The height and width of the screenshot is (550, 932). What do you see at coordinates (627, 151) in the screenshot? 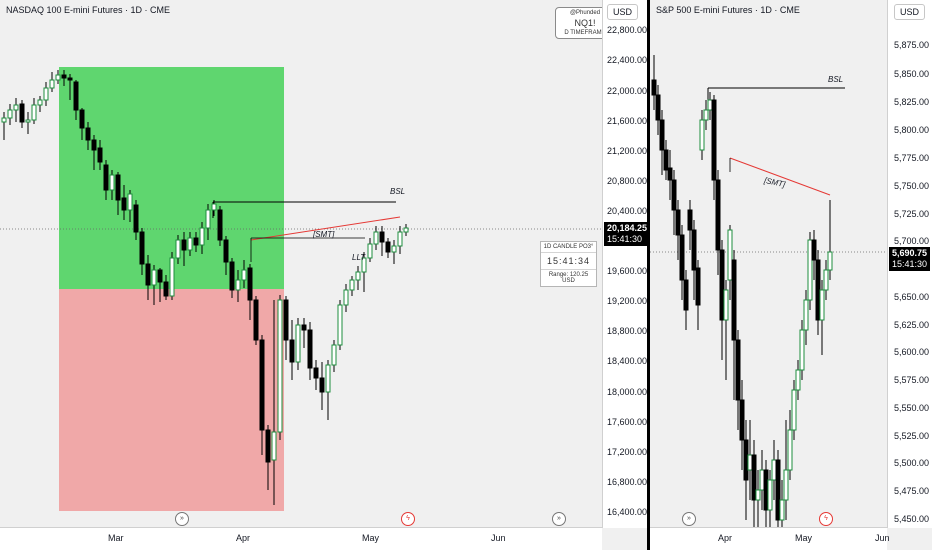
I see `y-tick: 21,200.00` at bounding box center [627, 151].